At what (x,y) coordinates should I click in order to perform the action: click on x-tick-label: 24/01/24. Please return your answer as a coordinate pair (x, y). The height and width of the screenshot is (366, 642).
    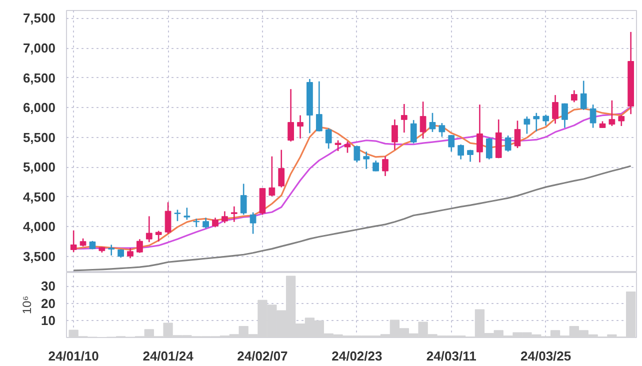
    Looking at the image, I should click on (168, 356).